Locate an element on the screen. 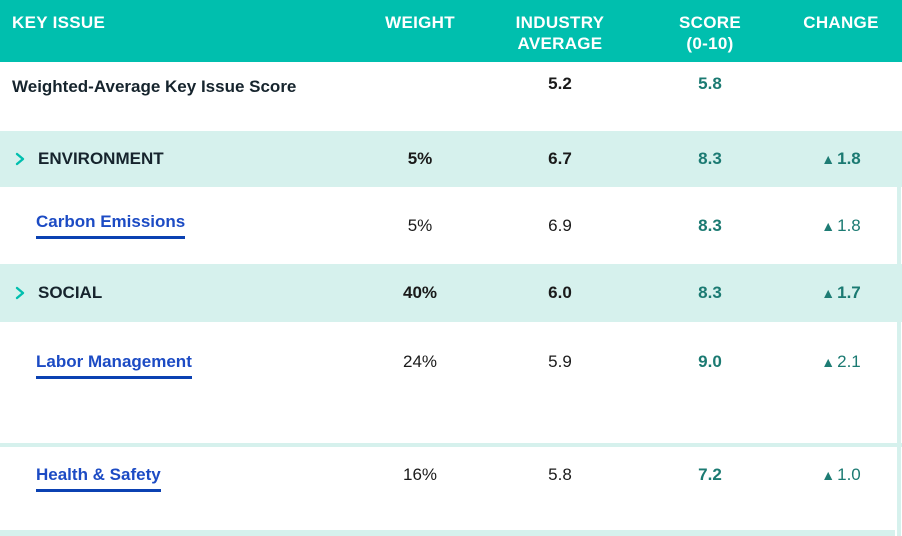  table-row-summary: Weighted-Average Key Issue Score 5.2 5.8 is located at coordinates (451, 96).